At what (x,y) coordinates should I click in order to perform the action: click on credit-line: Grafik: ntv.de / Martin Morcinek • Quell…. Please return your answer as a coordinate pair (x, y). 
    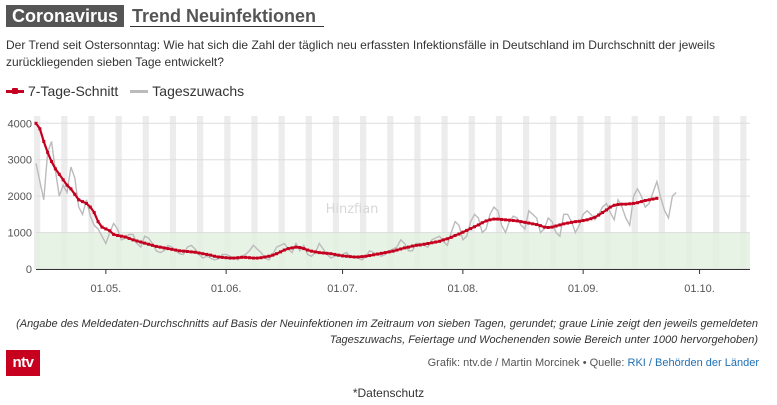
    Looking at the image, I should click on (593, 363).